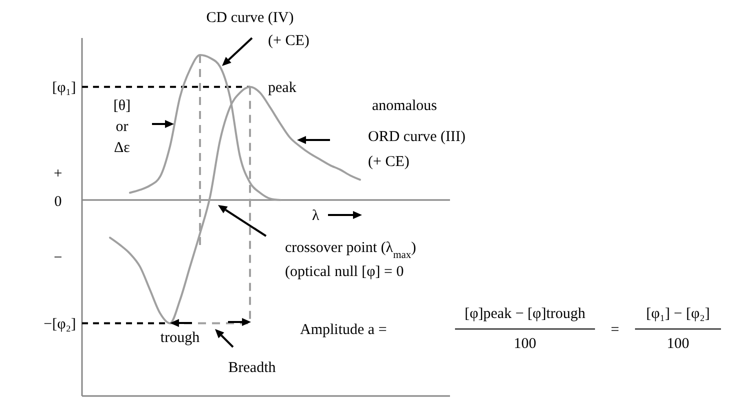  What do you see at coordinates (316, 216) in the screenshot?
I see `annotation: λ` at bounding box center [316, 216].